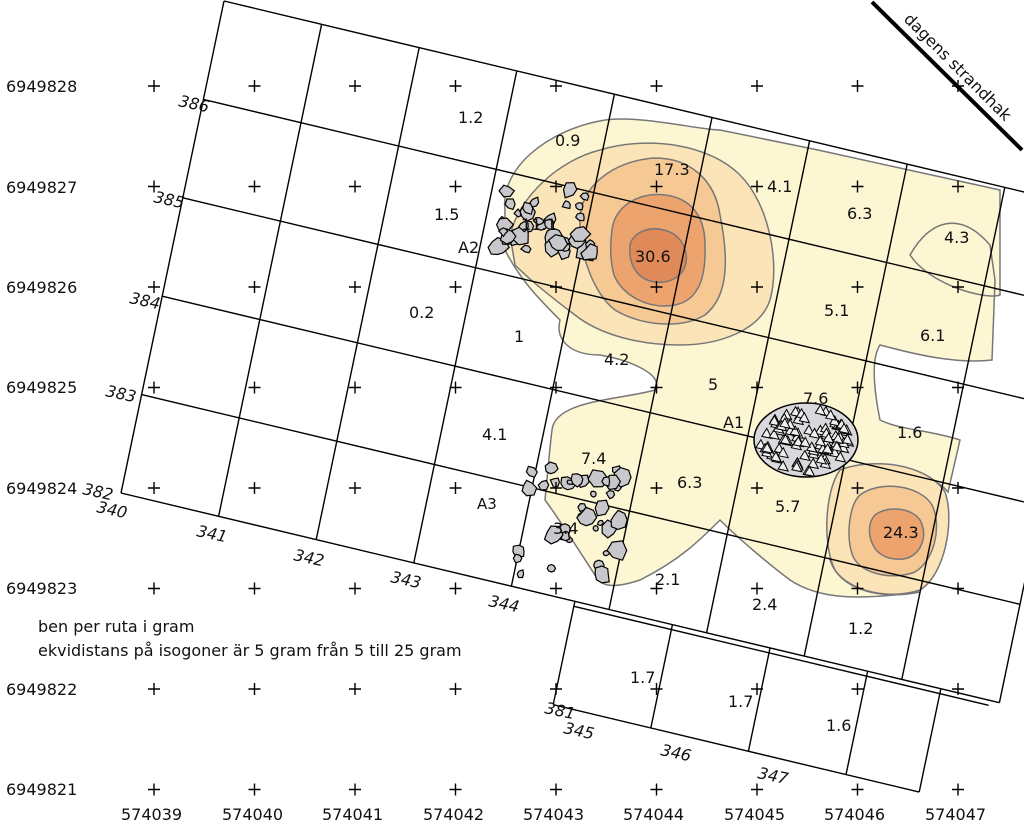 The width and height of the screenshot is (1024, 827). I want to click on cell-value: 4.2, so click(616, 359).